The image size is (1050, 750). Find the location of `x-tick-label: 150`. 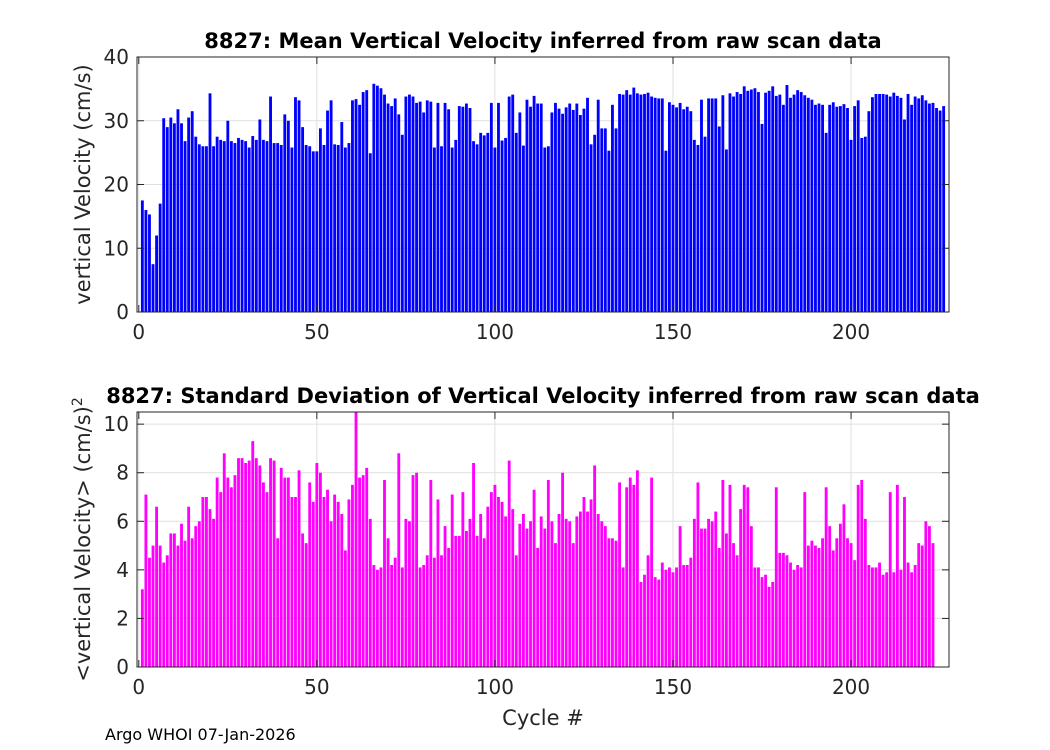

x-tick-label: 150 is located at coordinates (673, 332).